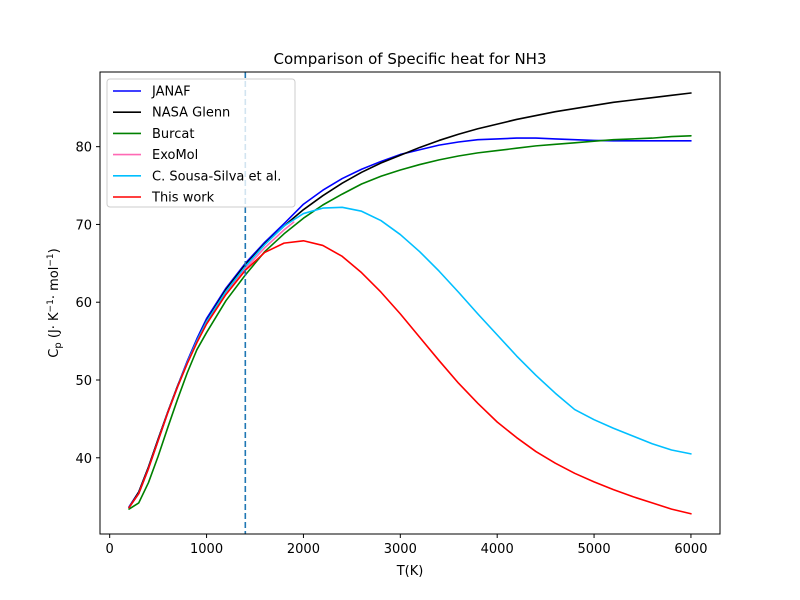 The height and width of the screenshot is (600, 800). I want to click on legend-label-janaf: JANAF, so click(171, 92).